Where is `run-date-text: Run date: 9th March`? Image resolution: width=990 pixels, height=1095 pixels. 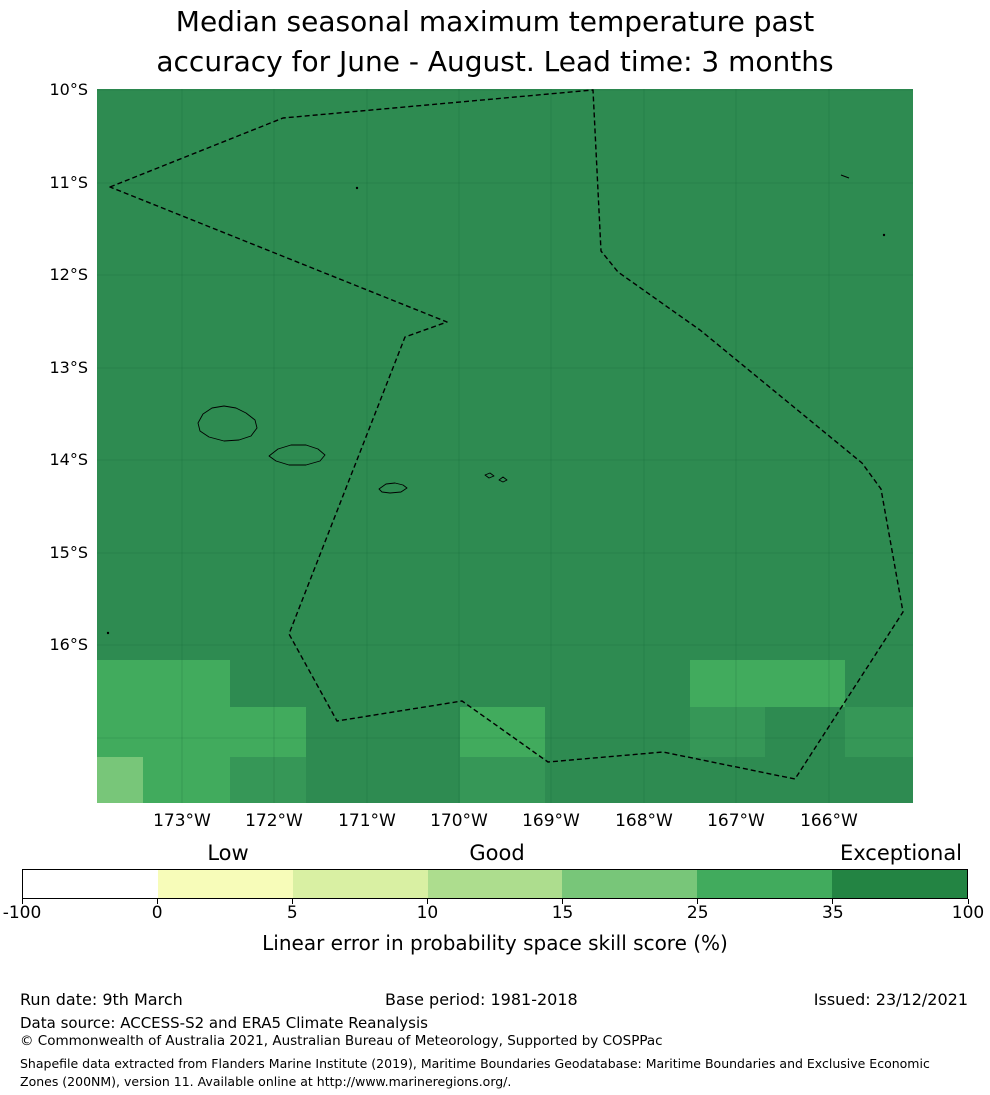 run-date-text: Run date: 9th March is located at coordinates (101, 999).